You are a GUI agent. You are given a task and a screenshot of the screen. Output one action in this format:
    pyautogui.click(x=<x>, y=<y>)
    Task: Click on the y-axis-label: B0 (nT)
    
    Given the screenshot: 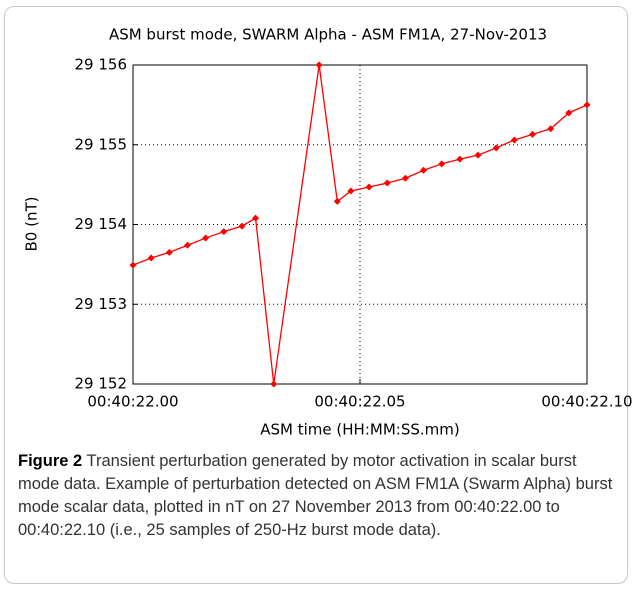 What is the action you would take?
    pyautogui.click(x=32, y=224)
    